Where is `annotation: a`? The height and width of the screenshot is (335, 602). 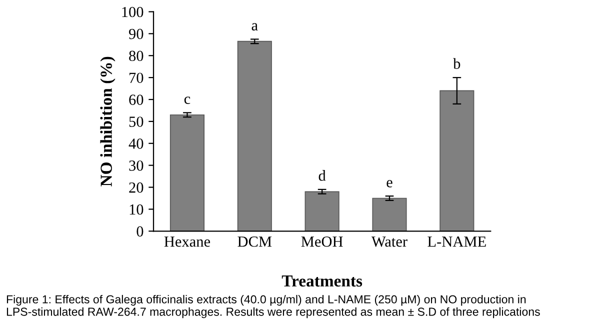
annotation: a is located at coordinates (255, 26).